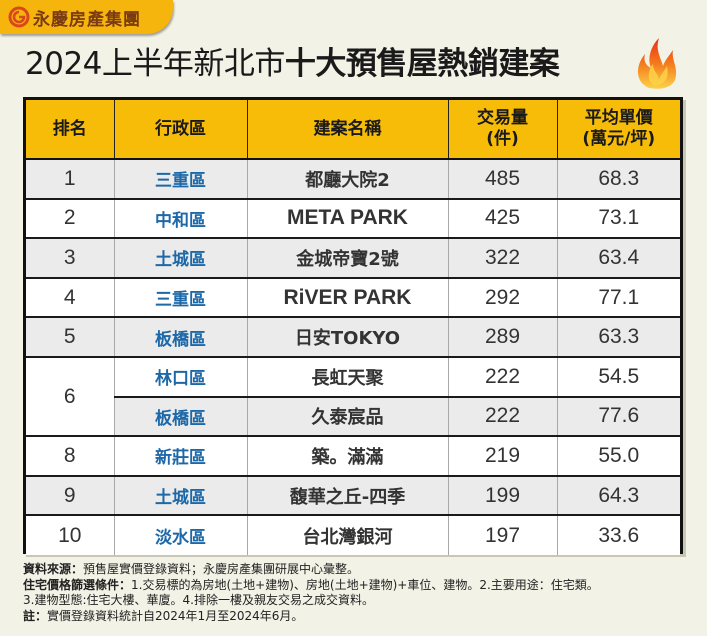 The width and height of the screenshot is (707, 636). What do you see at coordinates (191, 569) in the screenshot?
I see `note-source: 資料來源：預售屋實價登錄資料；永慶房產集團研展中心彙整。` at bounding box center [191, 569].